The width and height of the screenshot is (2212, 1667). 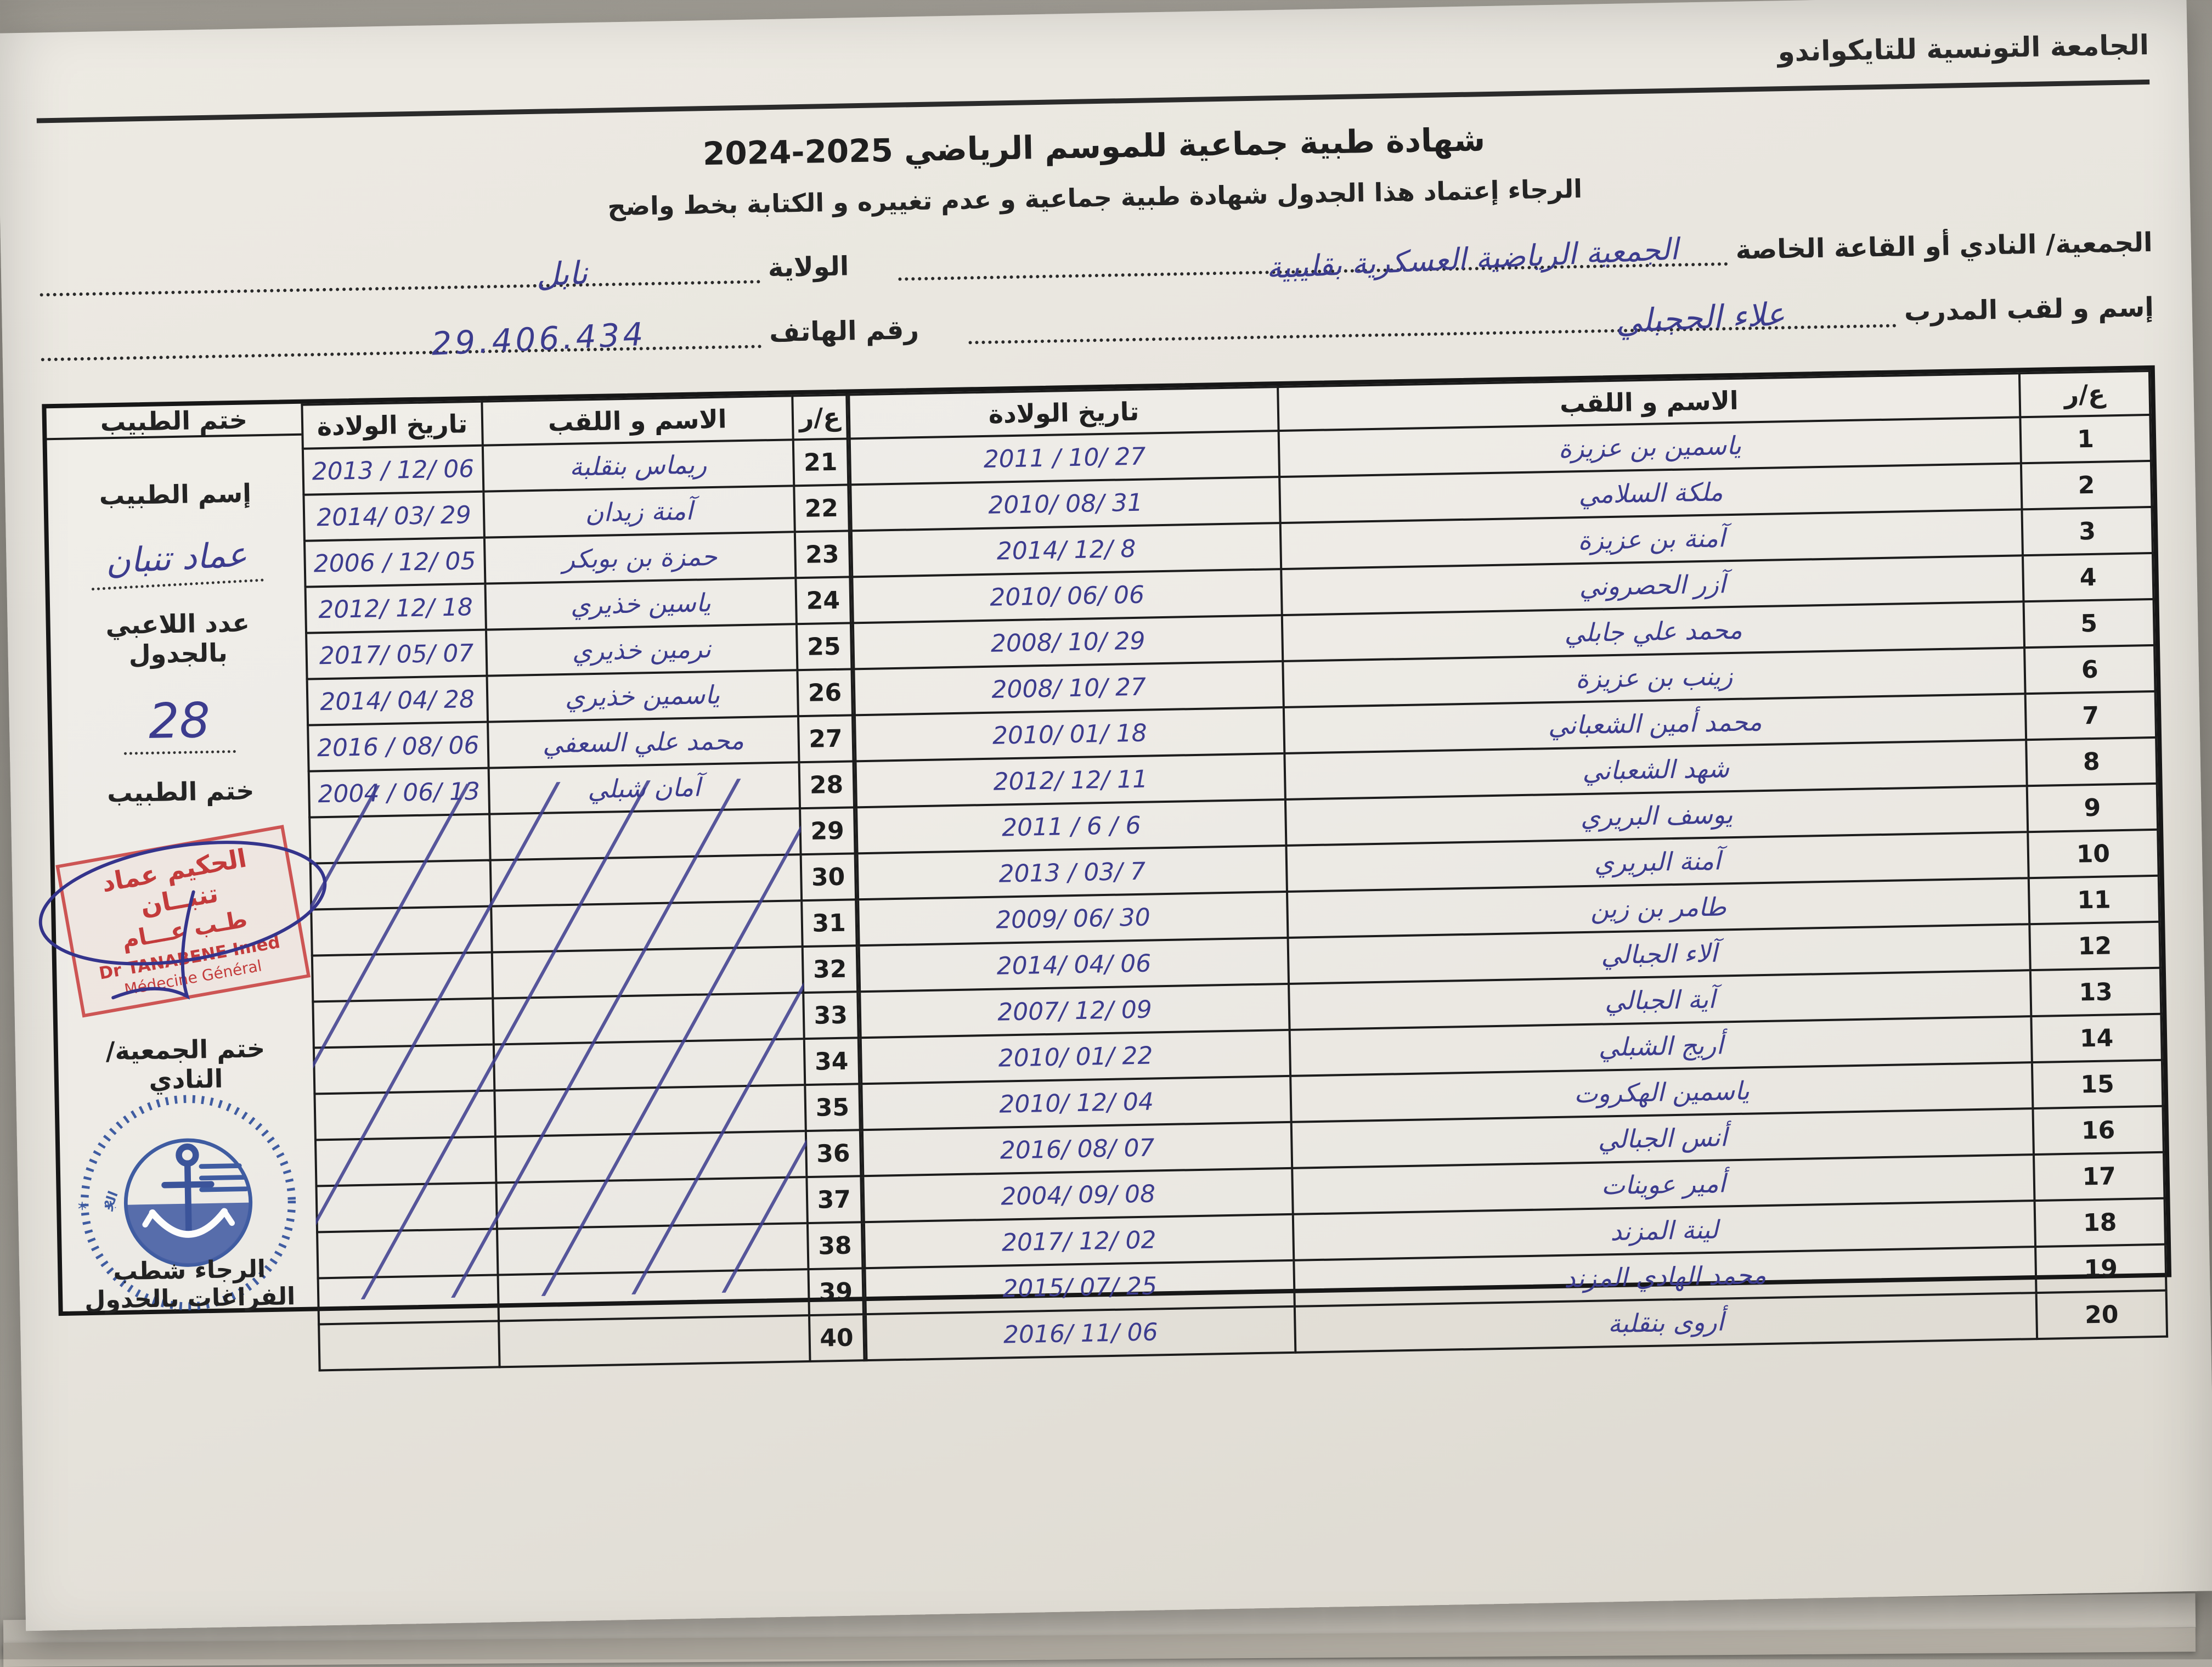 I want to click on player-name-handwritten: ياسمين خذيري, so click(x=642, y=696).